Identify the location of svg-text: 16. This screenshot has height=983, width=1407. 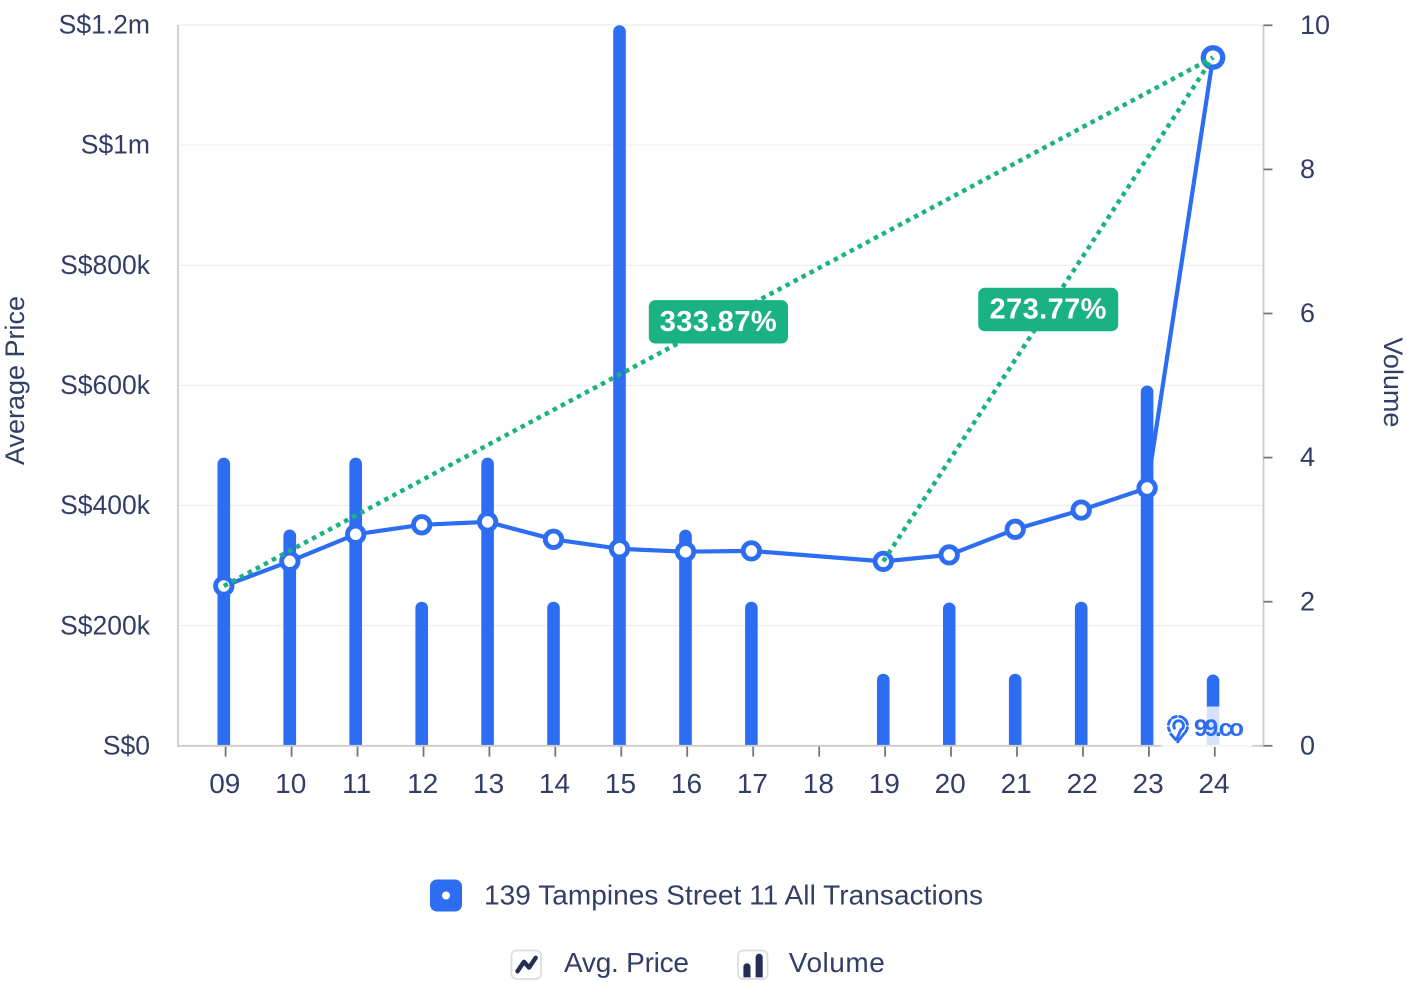
(686, 783).